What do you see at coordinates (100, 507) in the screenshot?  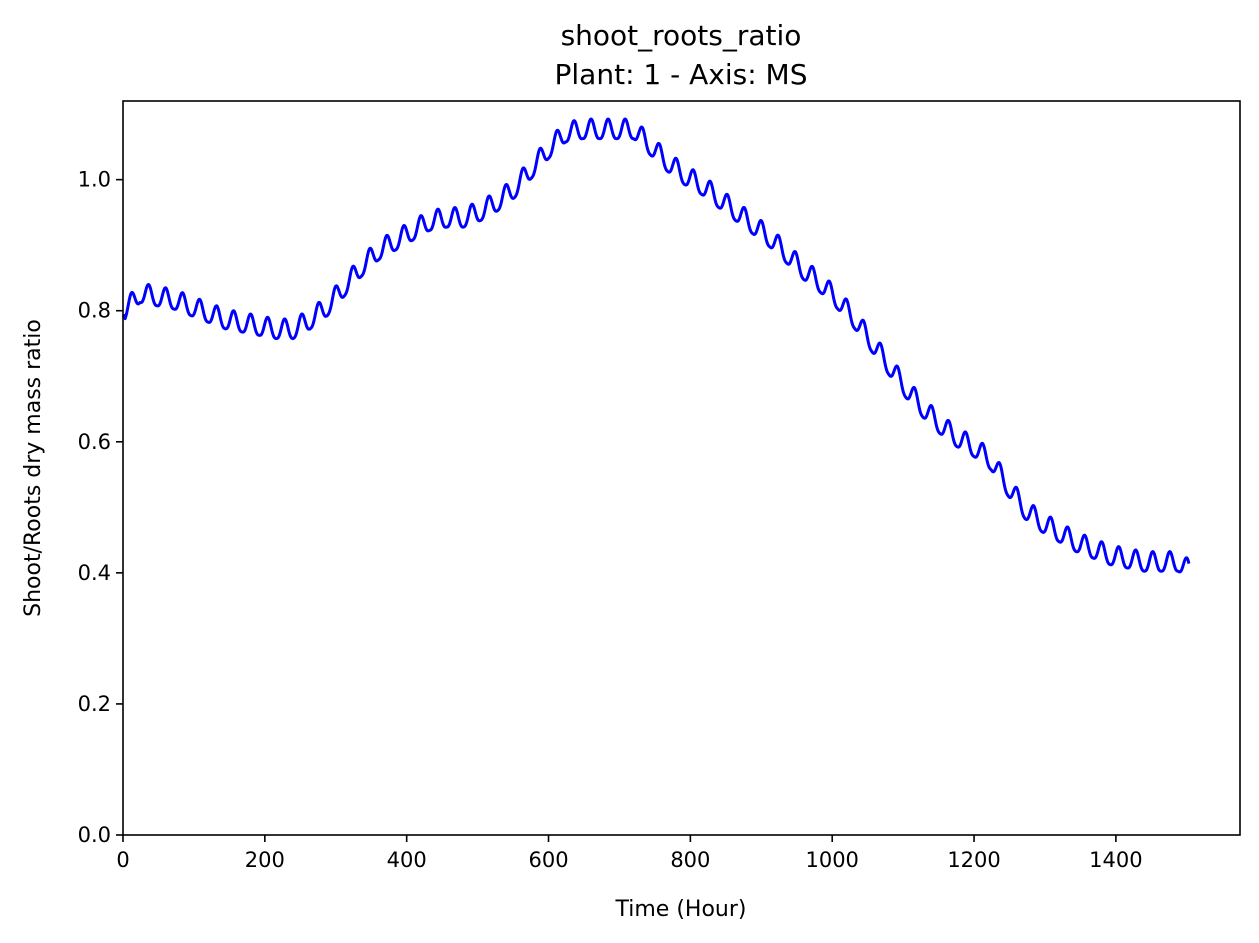 I see `y-axis-ticks: 0.0 0.2 0.4 0.6 0.8 1.0` at bounding box center [100, 507].